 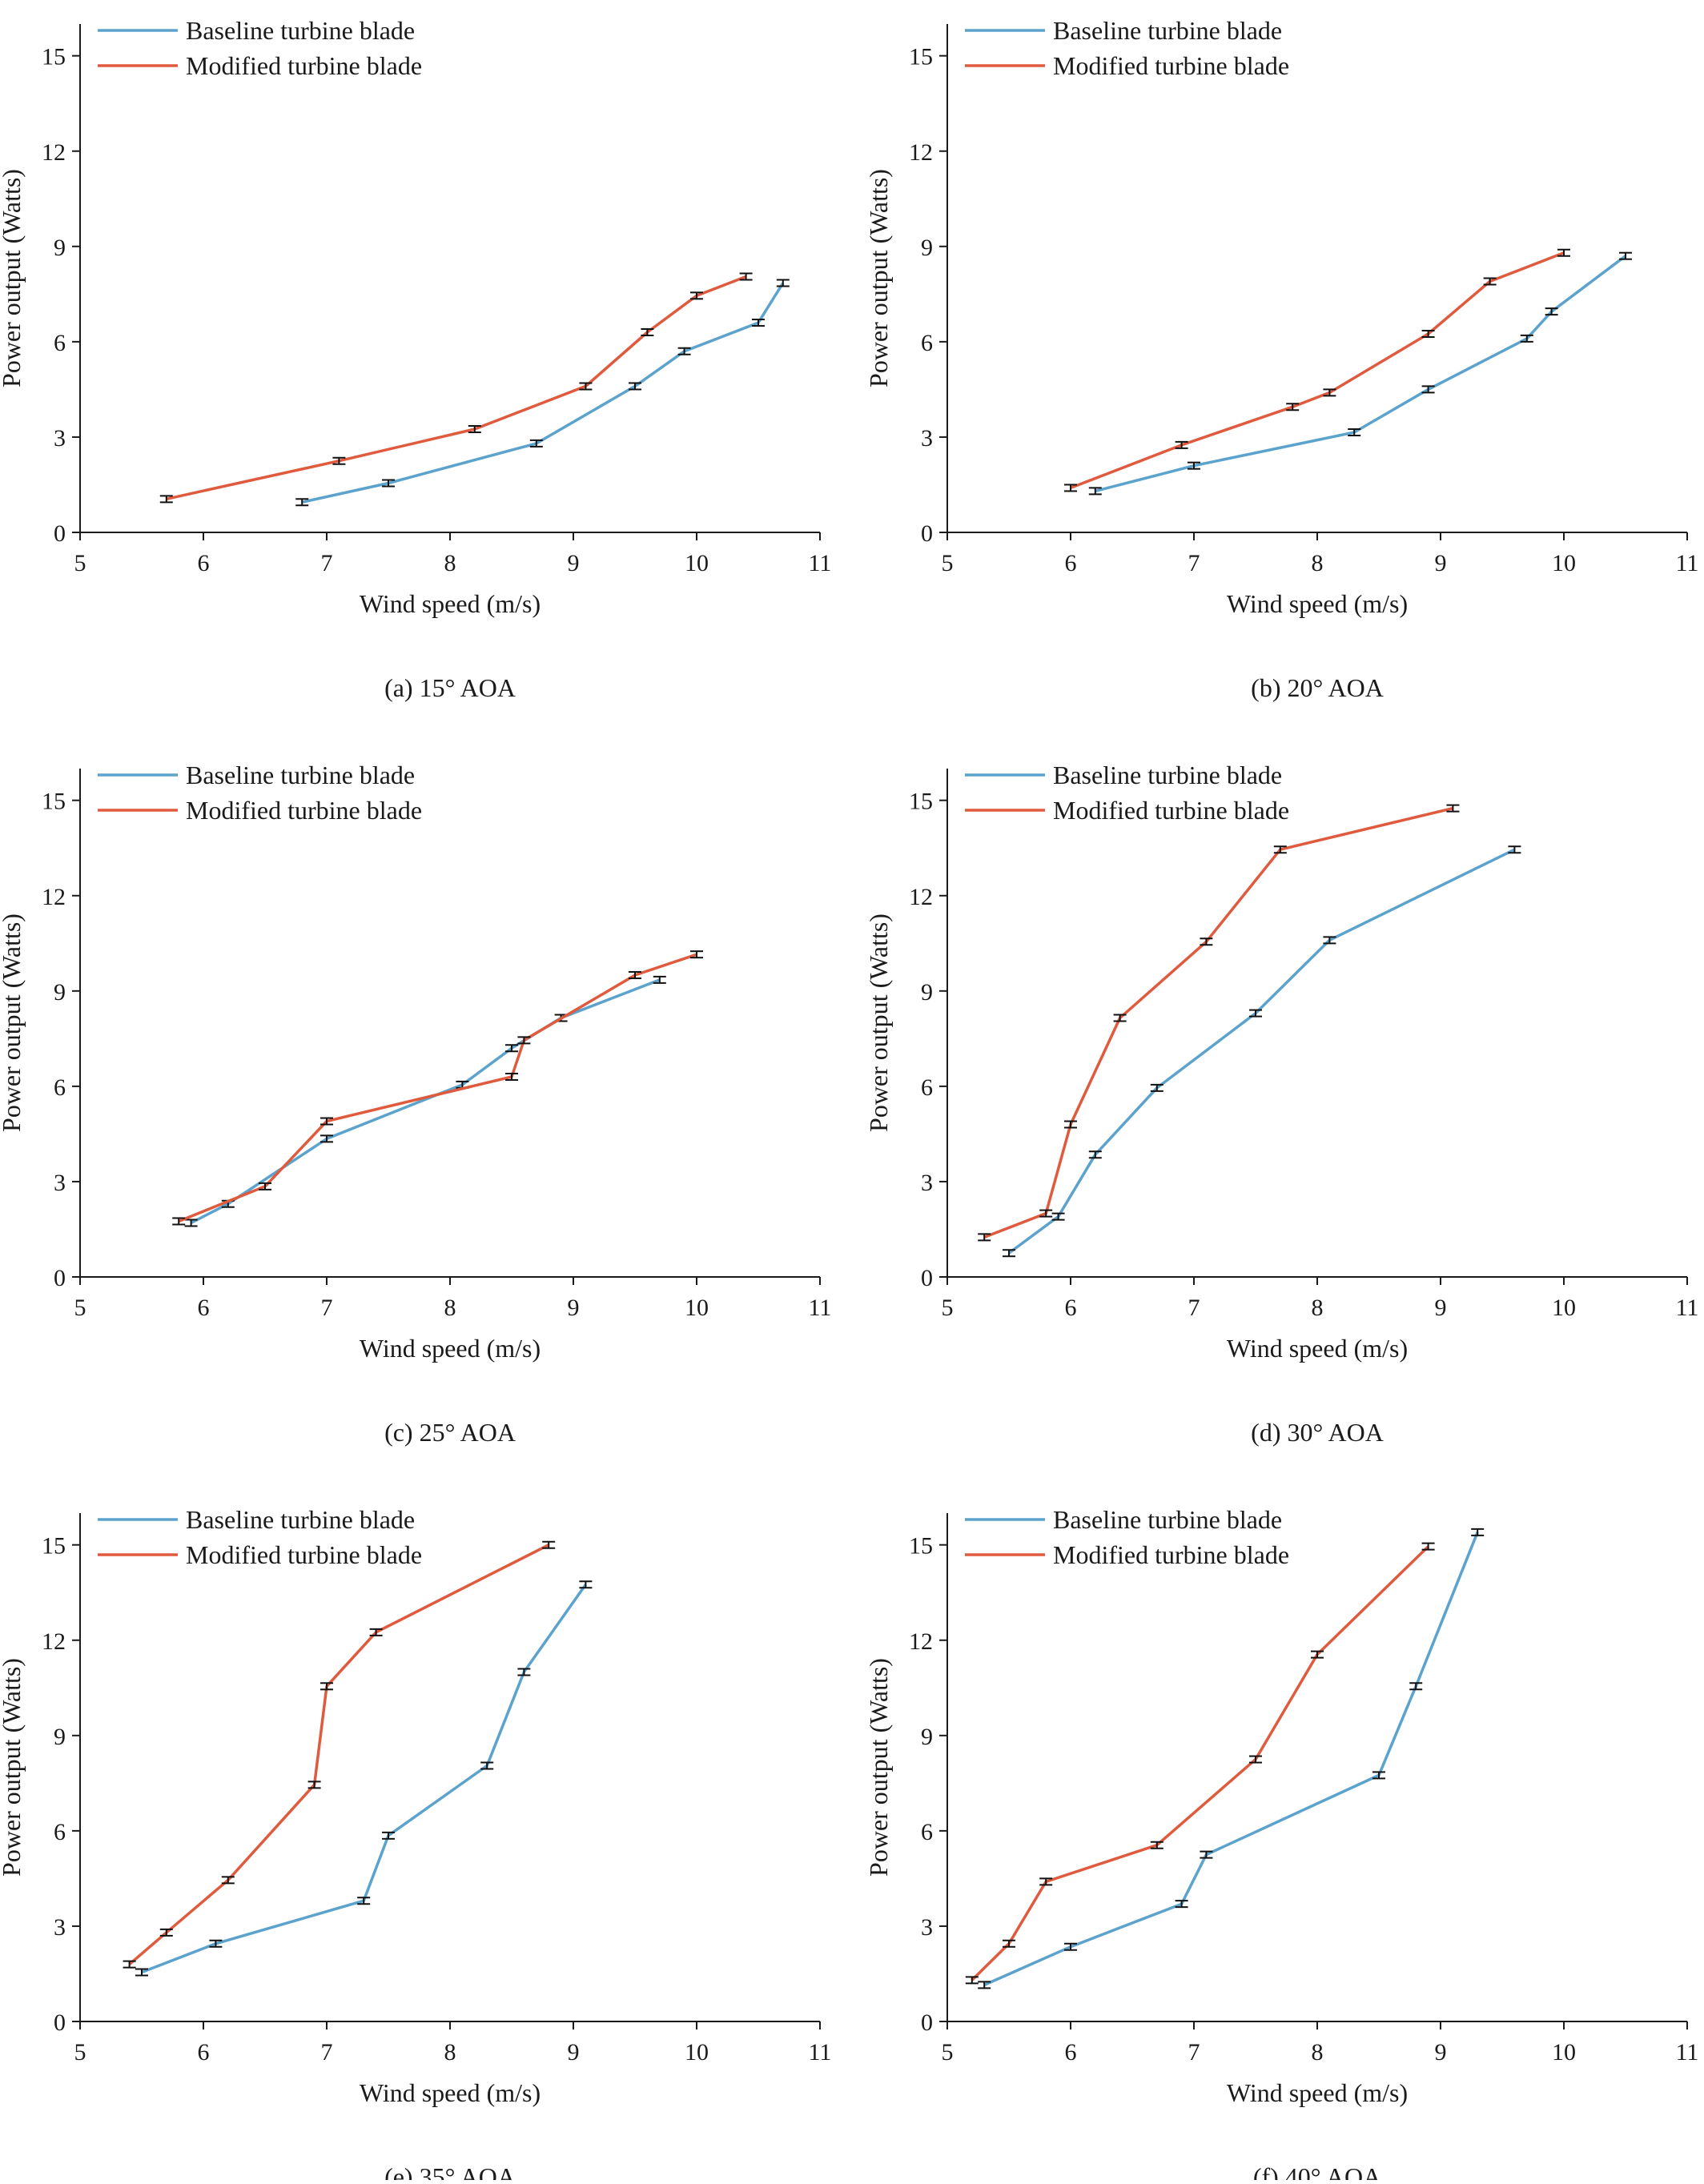 What do you see at coordinates (204, 2052) in the screenshot?
I see `x-tick-label: 6` at bounding box center [204, 2052].